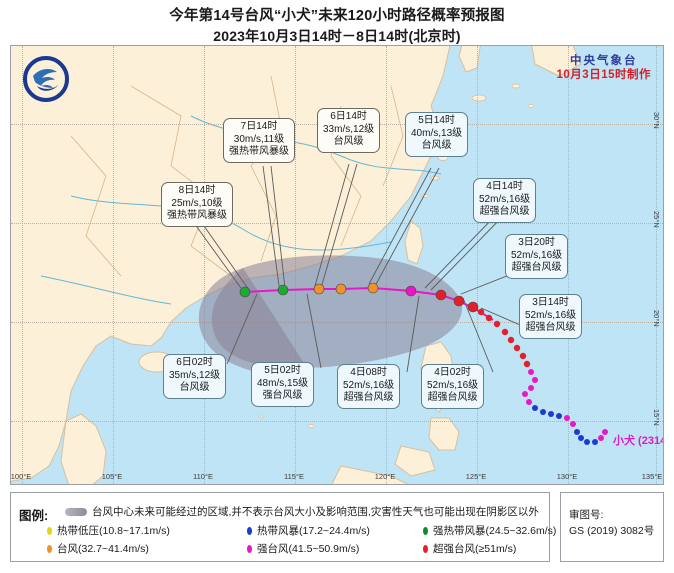 Image resolution: width=674 pixels, height=573 pixels. I want to click on legend-item-label: 强台风(41.5~50.9m/s), so click(308, 549).